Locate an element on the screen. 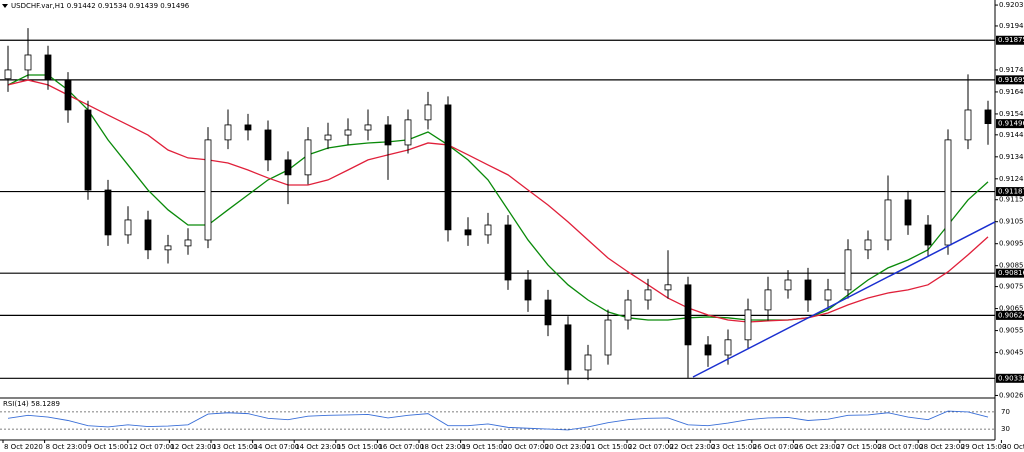 Image resolution: width=1024 pixels, height=452 pixels. header-high: 0.91534 is located at coordinates (112, 6).